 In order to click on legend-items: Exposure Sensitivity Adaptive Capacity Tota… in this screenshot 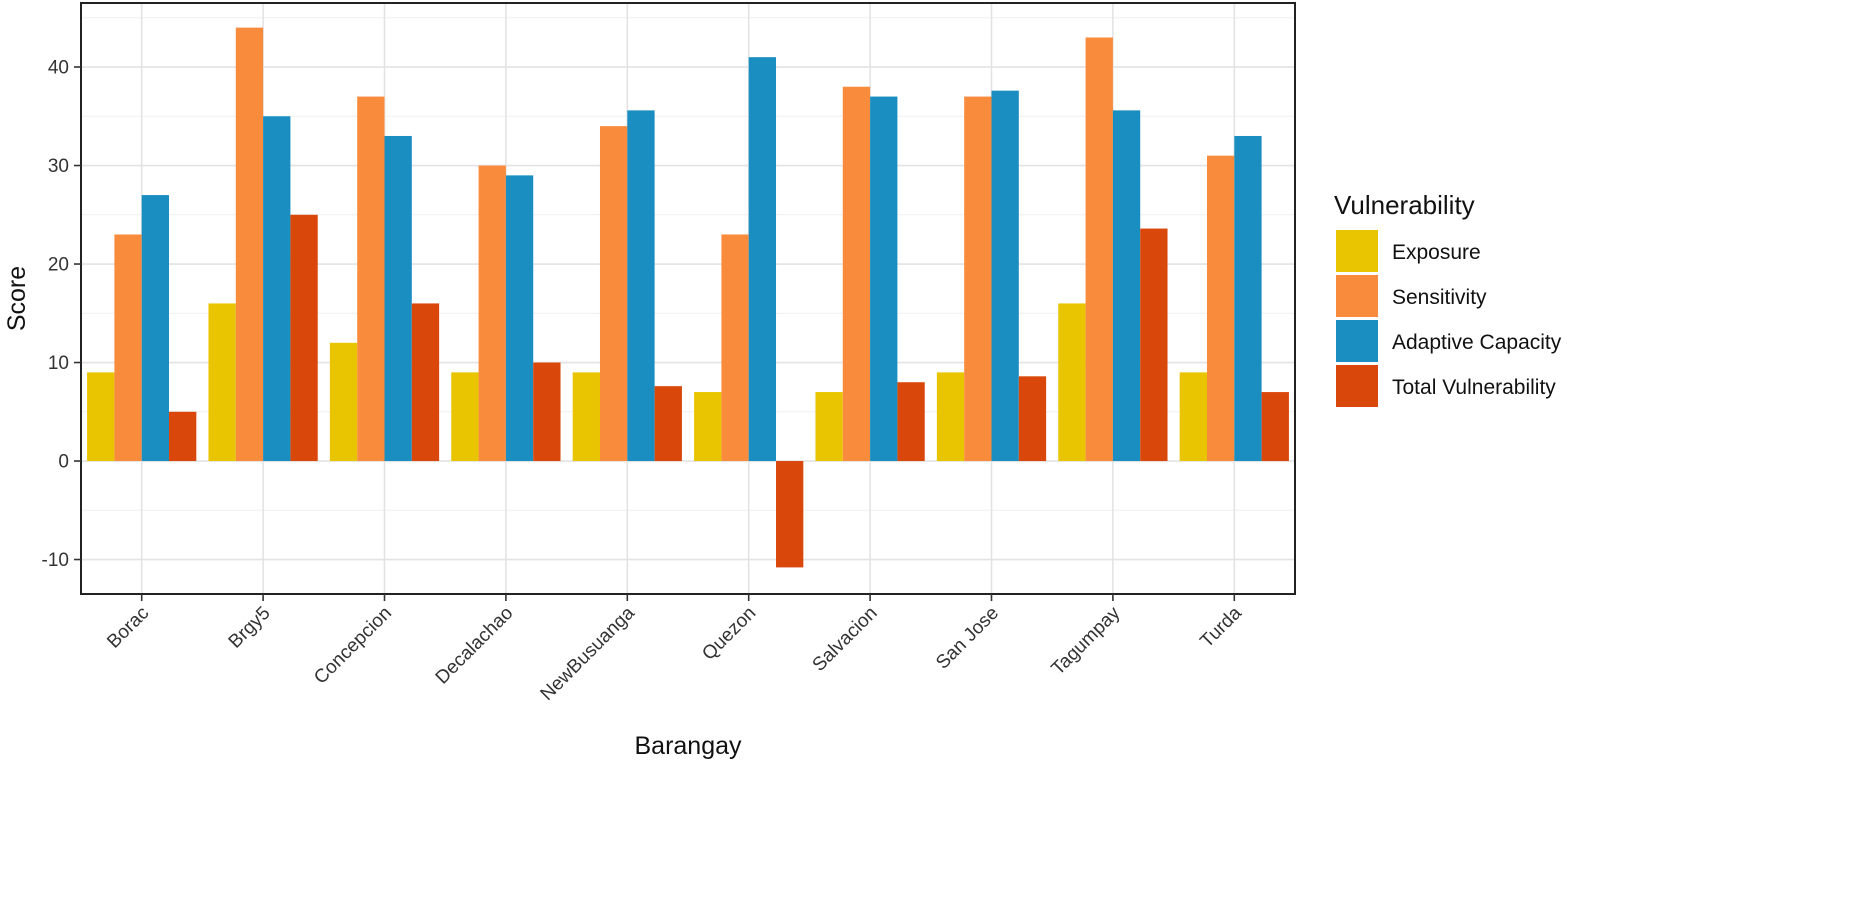, I will do `click(1449, 318)`.